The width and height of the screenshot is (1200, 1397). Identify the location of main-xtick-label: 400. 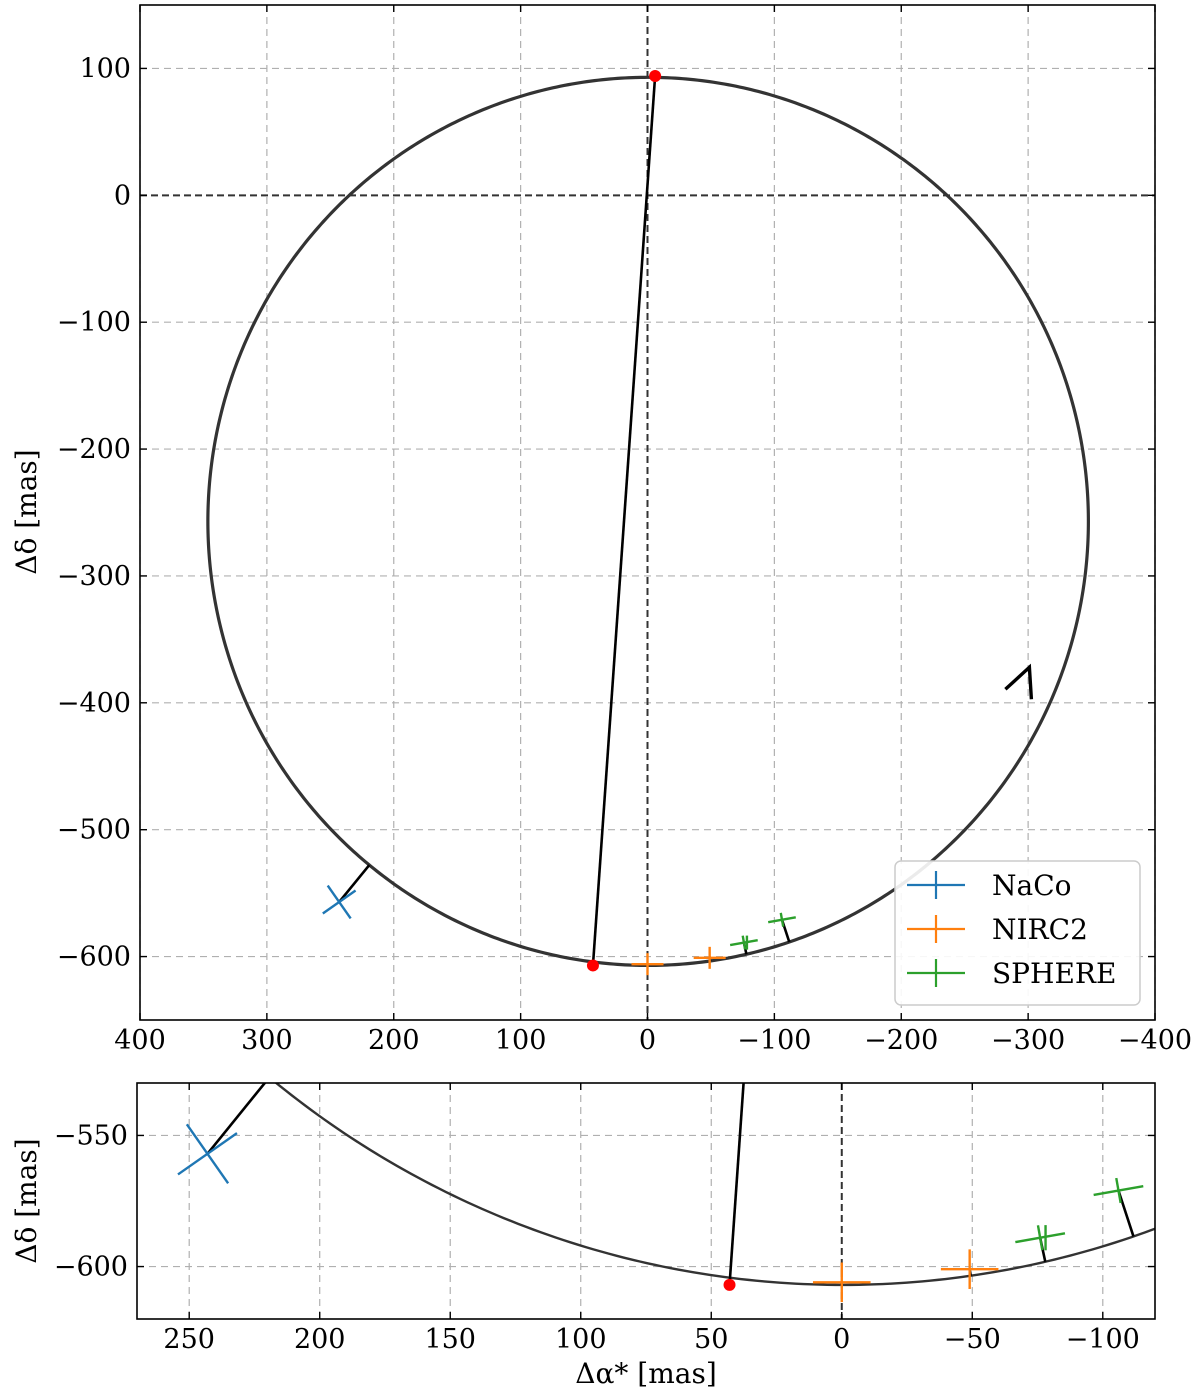
(140, 1040).